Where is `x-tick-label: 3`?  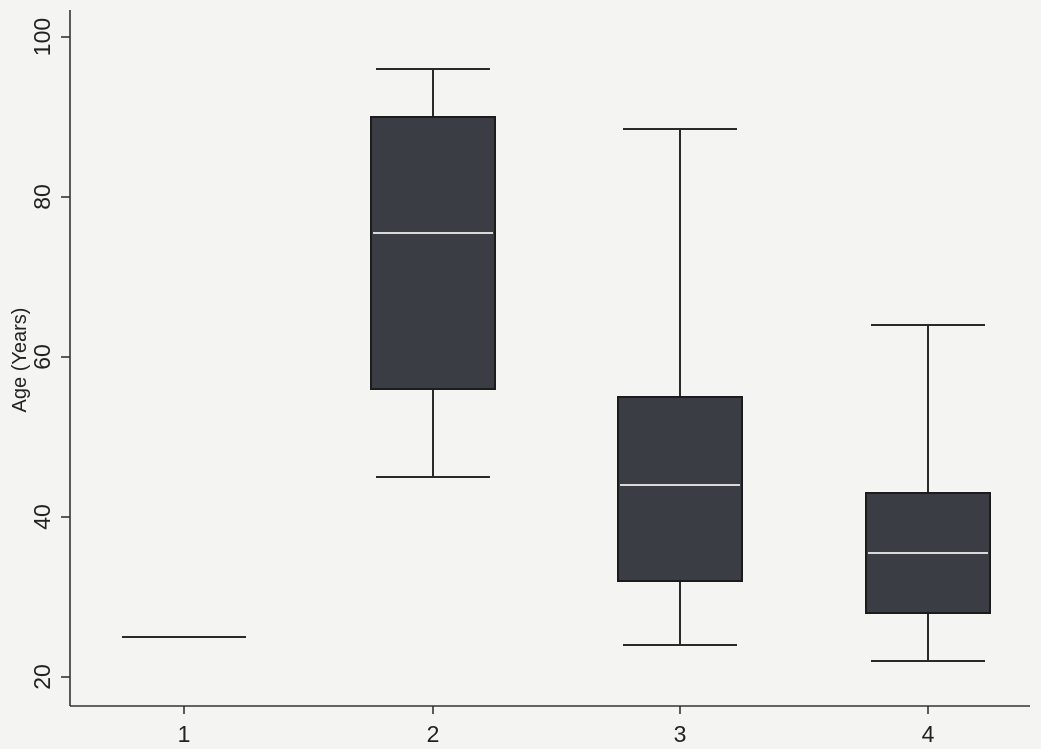
x-tick-label: 3 is located at coordinates (680, 734).